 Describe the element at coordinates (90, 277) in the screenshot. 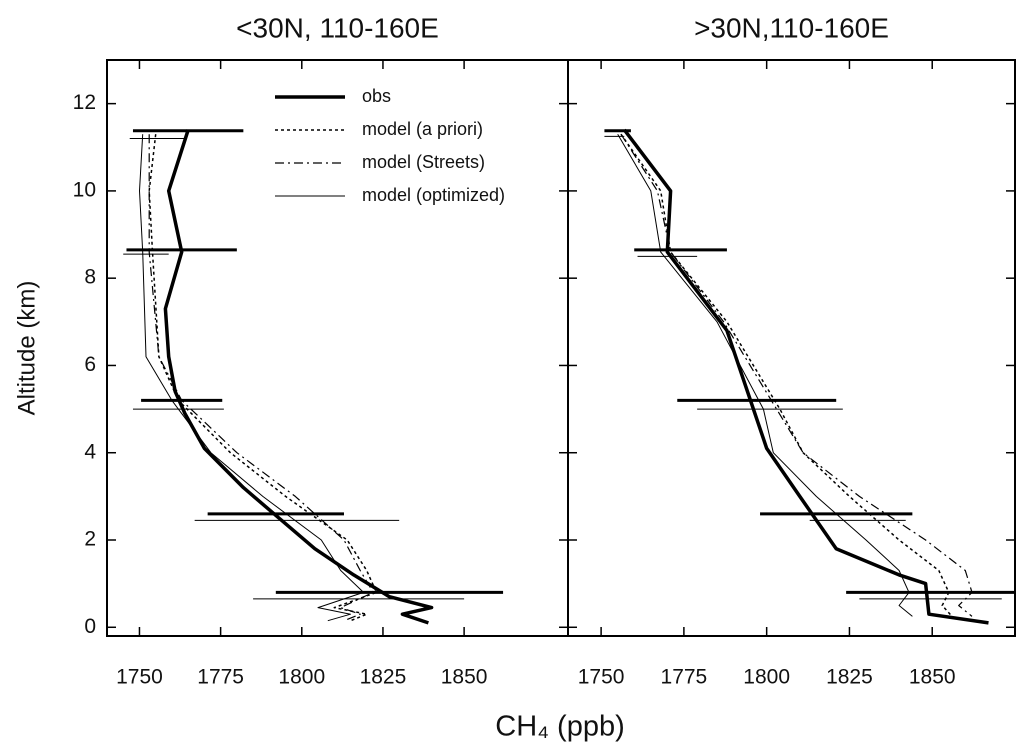

I see `y-tick-label: 8` at that location.